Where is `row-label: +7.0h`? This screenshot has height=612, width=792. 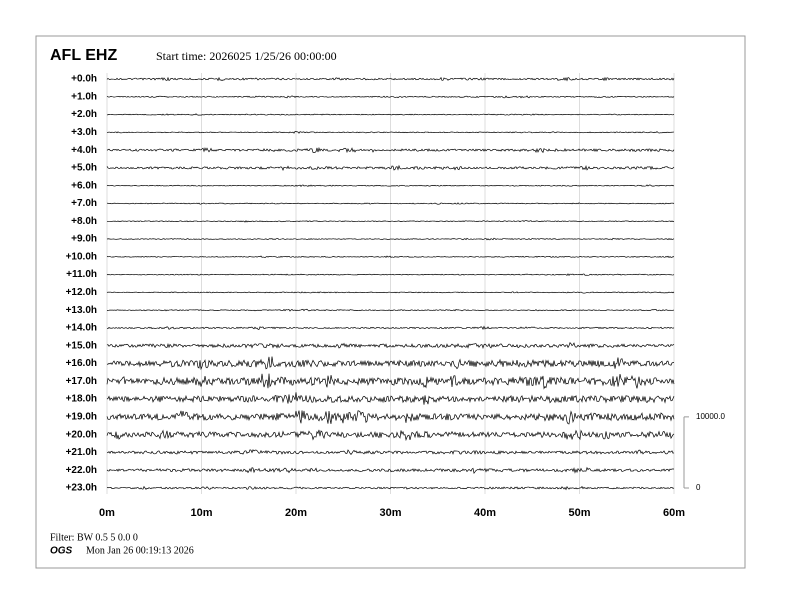 row-label: +7.0h is located at coordinates (84, 203).